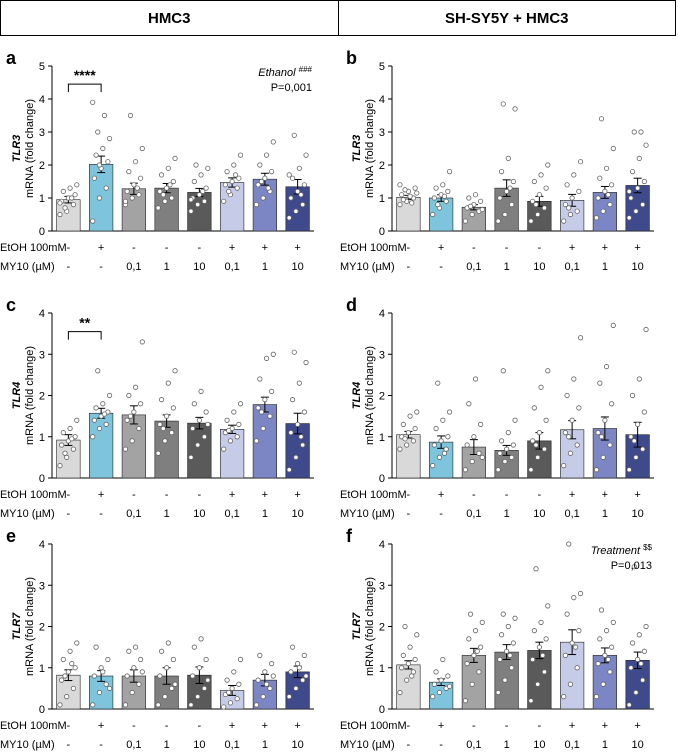 Image resolution: width=678 pixels, height=752 pixels. I want to click on y-axis-gene-label: TLR4, so click(357, 396).